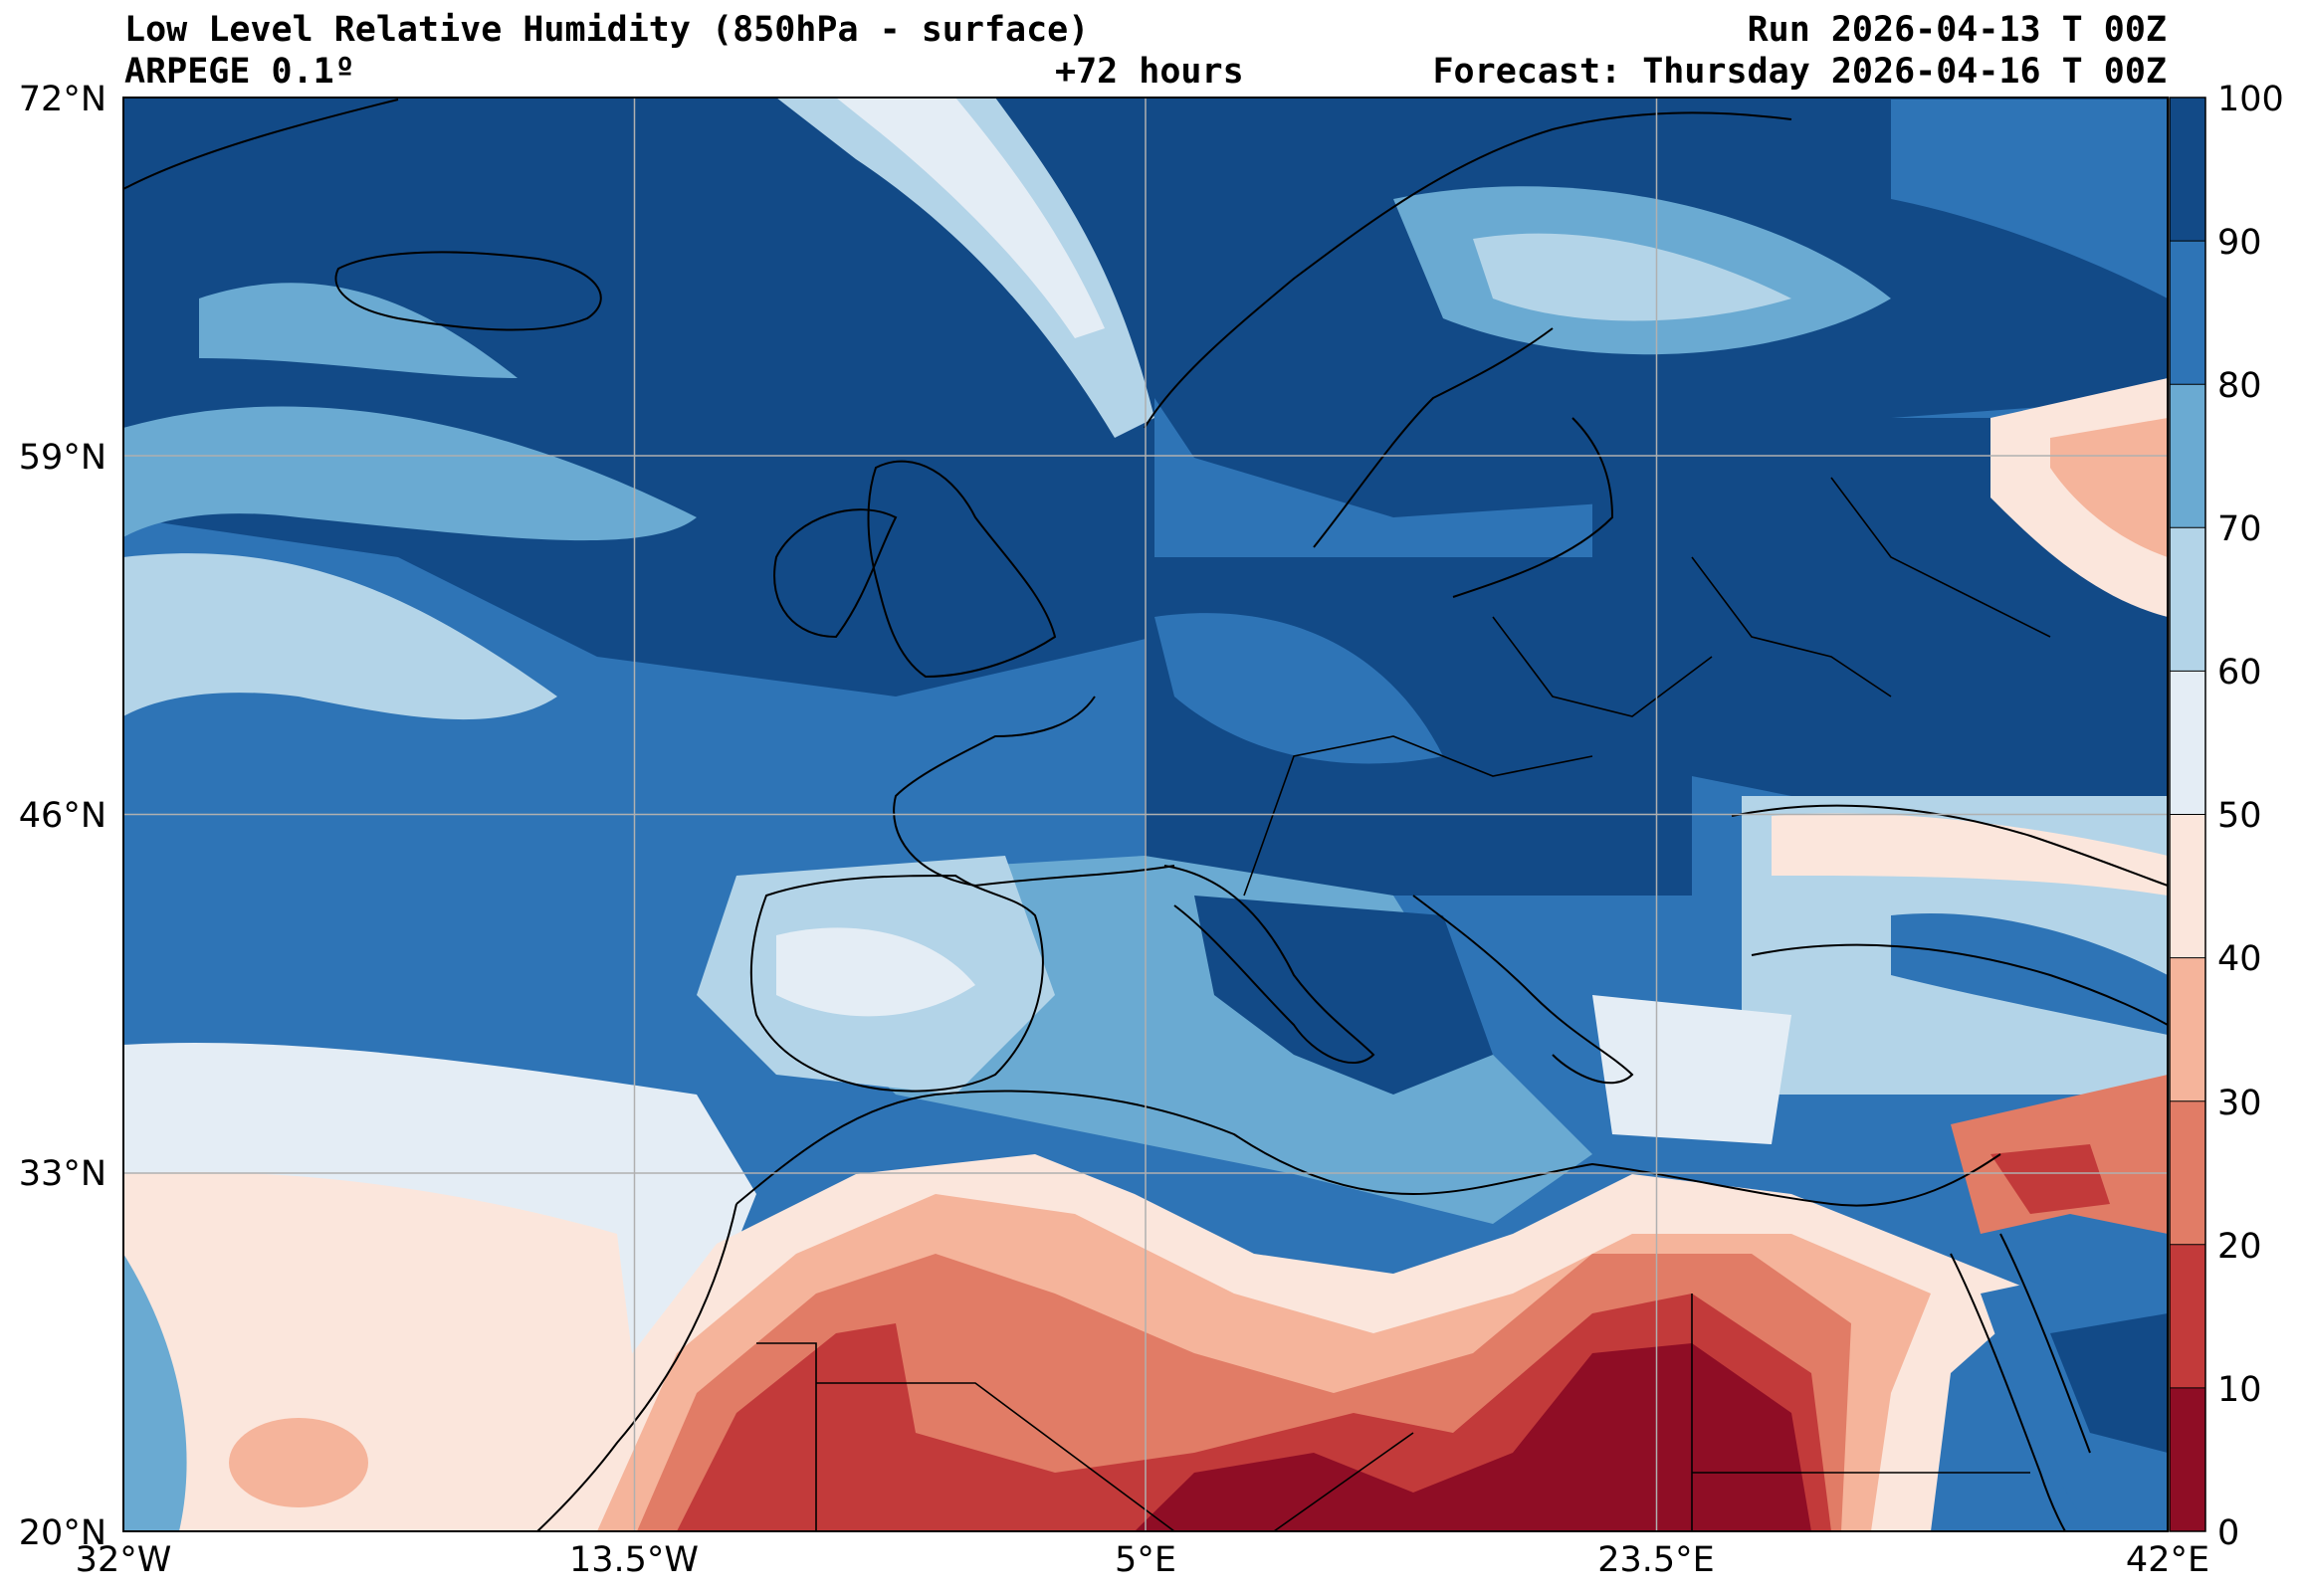  Describe the element at coordinates (239, 72) in the screenshot. I see `model-label: ARPEGE 0.1º` at that location.